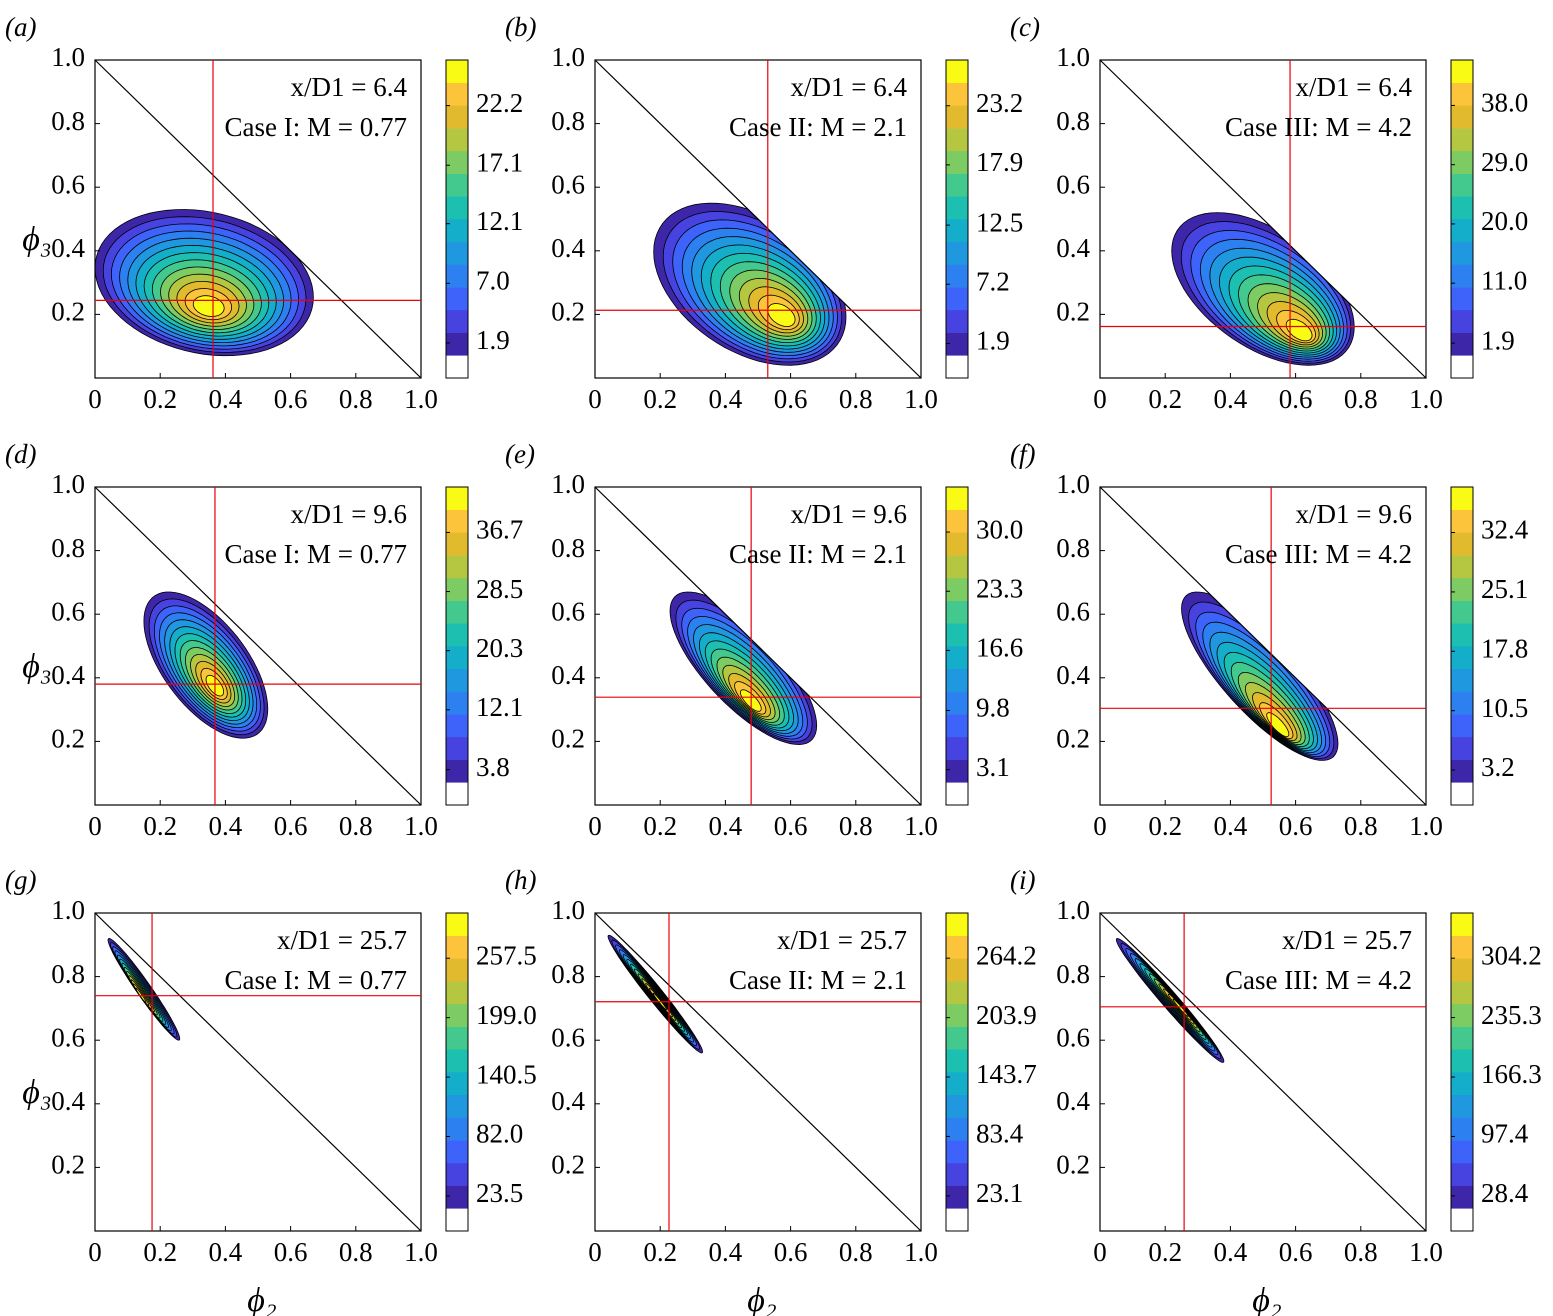  What do you see at coordinates (520, 27) in the screenshot?
I see `panel-label: (b)` at bounding box center [520, 27].